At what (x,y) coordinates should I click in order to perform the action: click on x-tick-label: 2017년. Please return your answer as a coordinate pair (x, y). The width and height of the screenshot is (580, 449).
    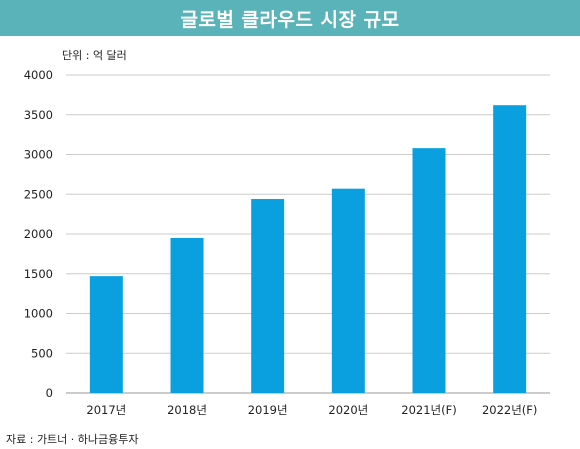
    Looking at the image, I should click on (106, 410).